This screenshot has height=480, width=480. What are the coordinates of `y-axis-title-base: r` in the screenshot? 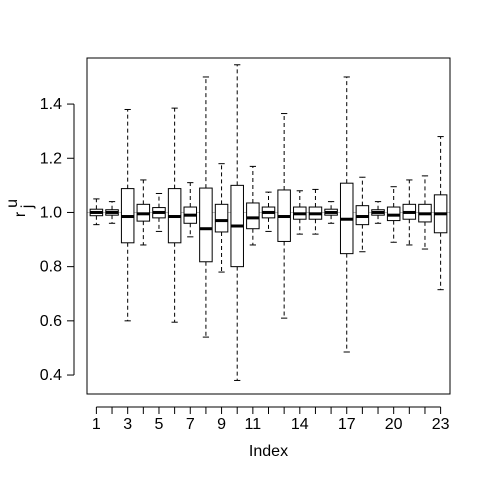 It's located at (20, 214).